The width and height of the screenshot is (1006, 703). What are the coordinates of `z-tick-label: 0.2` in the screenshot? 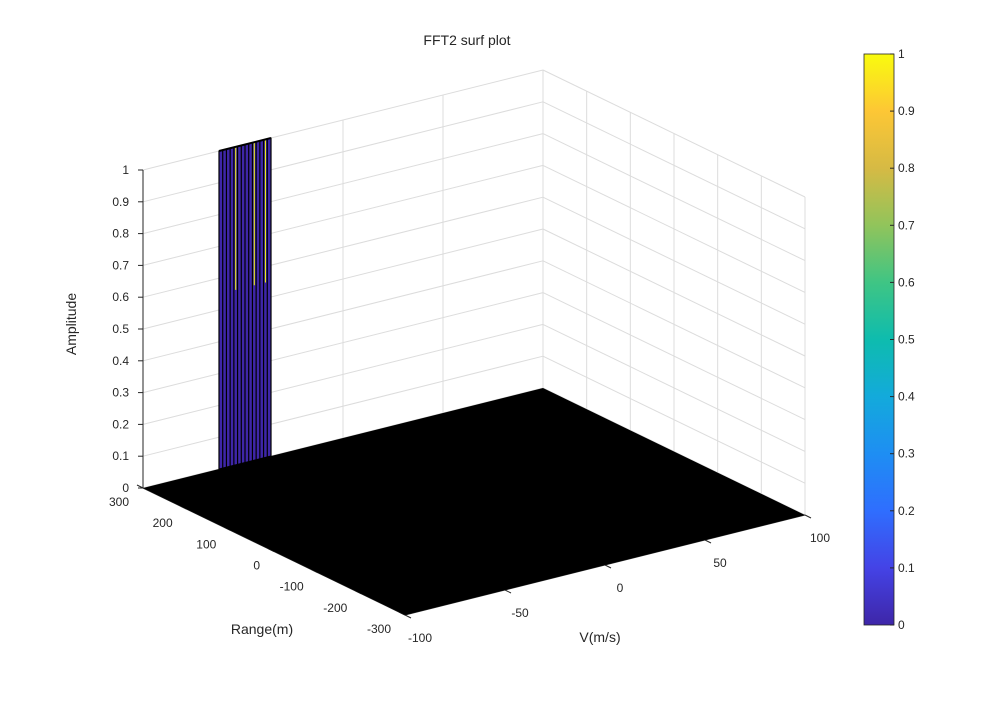 It's located at (120, 424).